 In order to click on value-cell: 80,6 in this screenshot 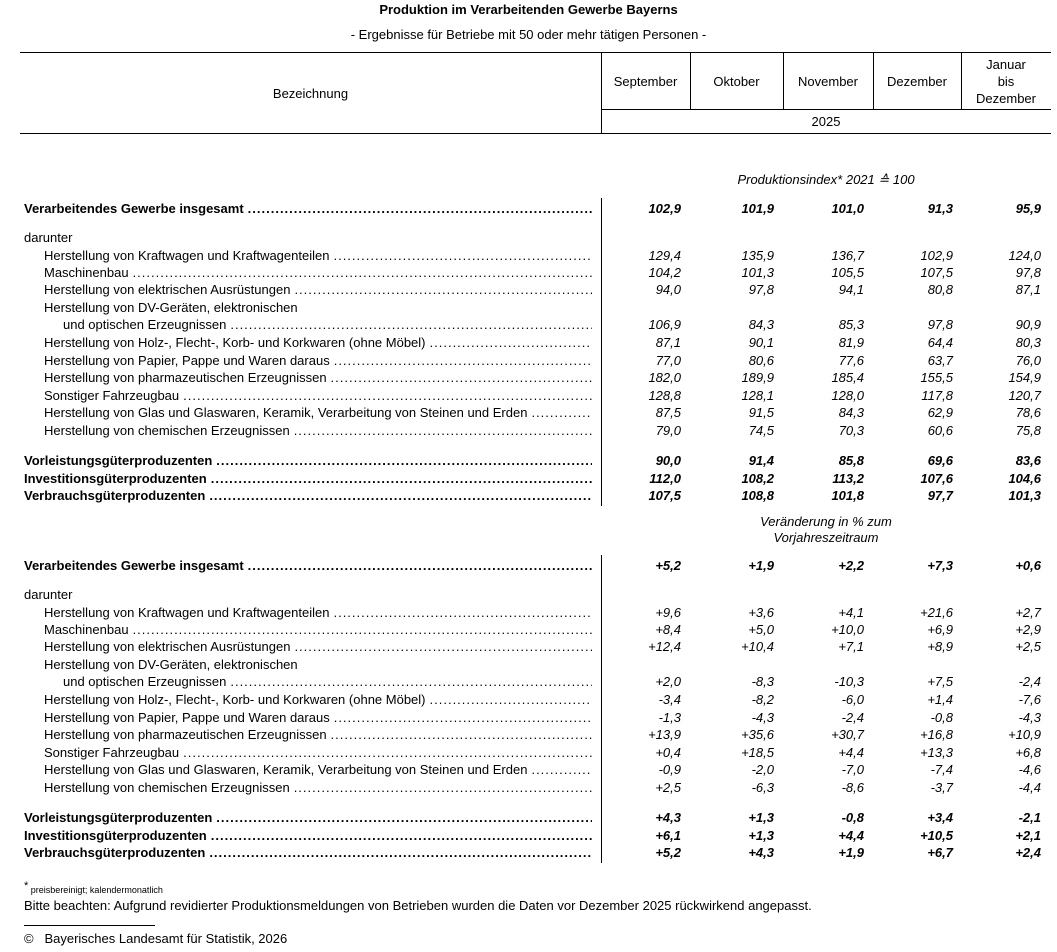, I will do `click(761, 360)`.